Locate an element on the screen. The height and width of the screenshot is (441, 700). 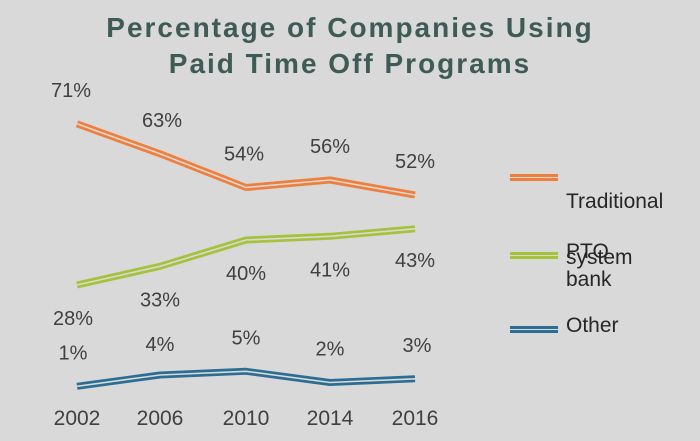
series-line-inner-traditional-system is located at coordinates (246, 159).